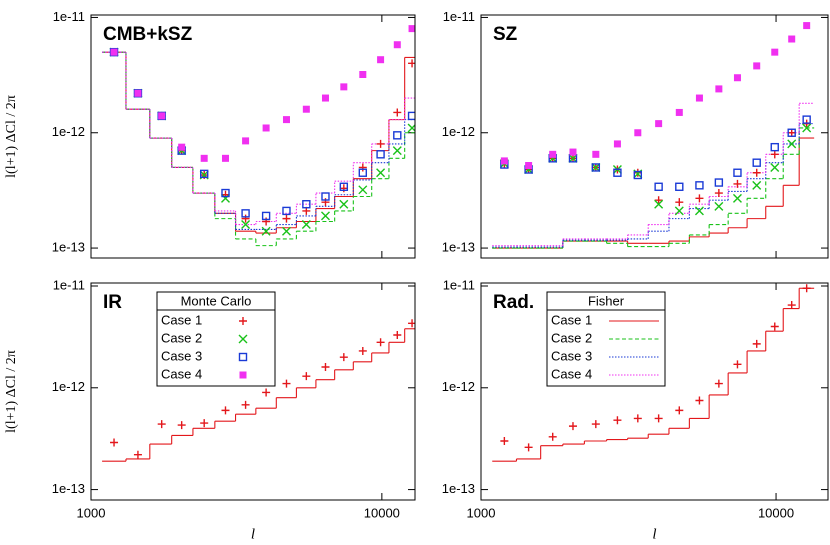 The image size is (830, 545). Describe the element at coordinates (181, 355) in the screenshot. I see `legend-label: Case 3` at that location.